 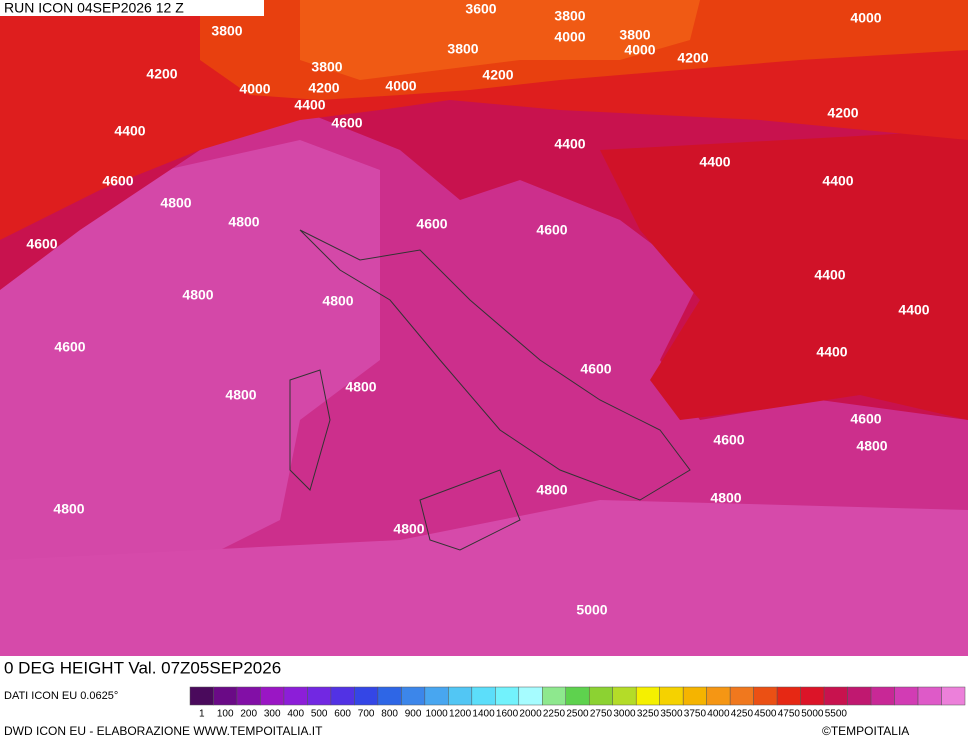 What do you see at coordinates (142, 667) in the screenshot?
I see `map-title: 0 DEG HEIGHT Val. 07Z05SEP2026` at bounding box center [142, 667].